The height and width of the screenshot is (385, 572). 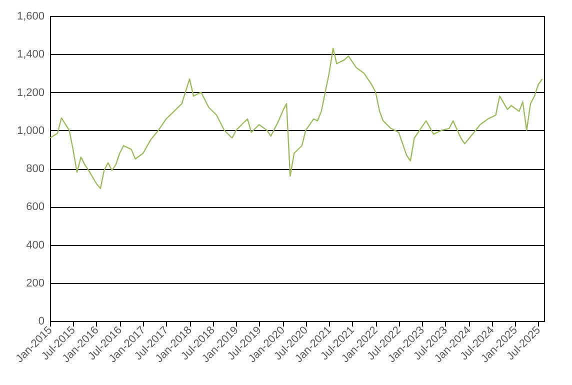 I want to click on y-tick-label: 400, so click(x=35, y=245).